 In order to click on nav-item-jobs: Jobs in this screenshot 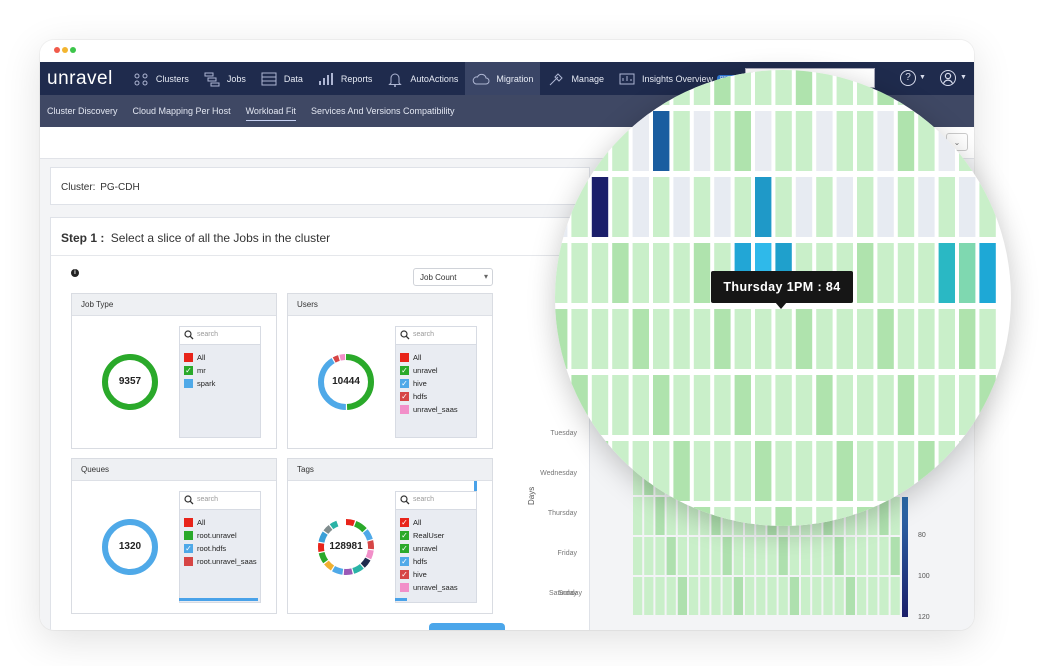, I will do `click(224, 78)`.